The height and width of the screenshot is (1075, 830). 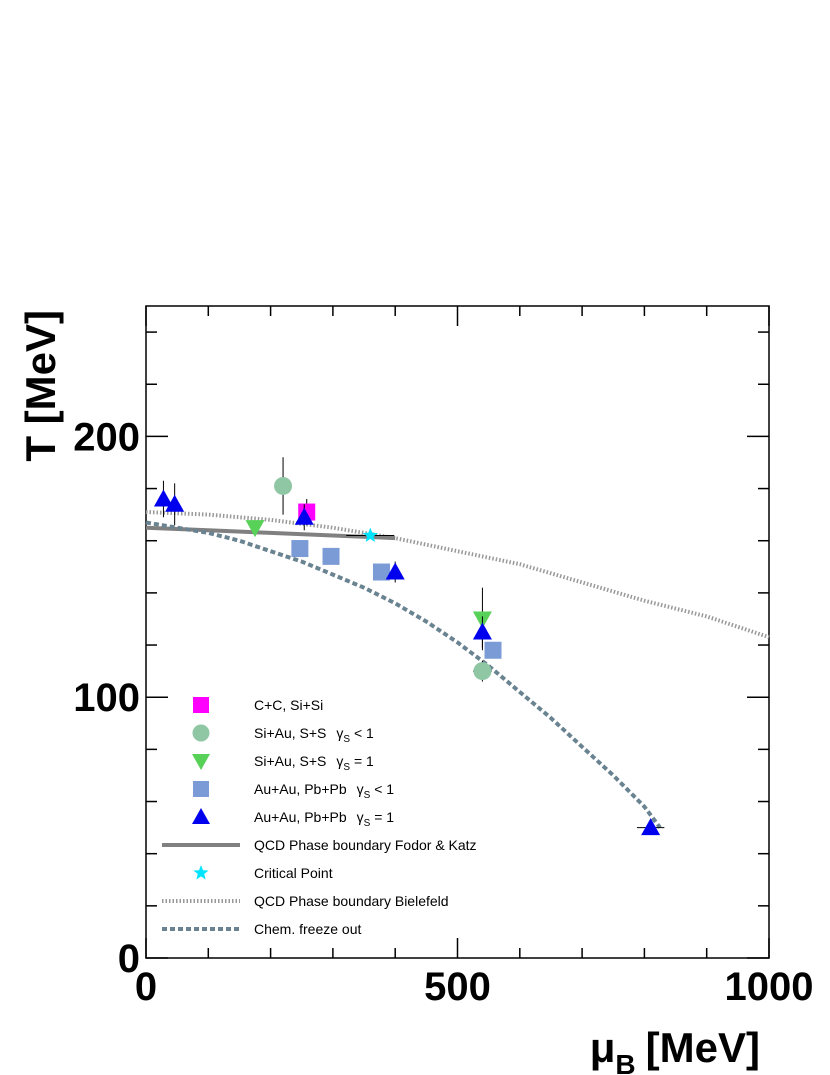 I want to click on x-axis-title-main: μ, so click(x=603, y=1047).